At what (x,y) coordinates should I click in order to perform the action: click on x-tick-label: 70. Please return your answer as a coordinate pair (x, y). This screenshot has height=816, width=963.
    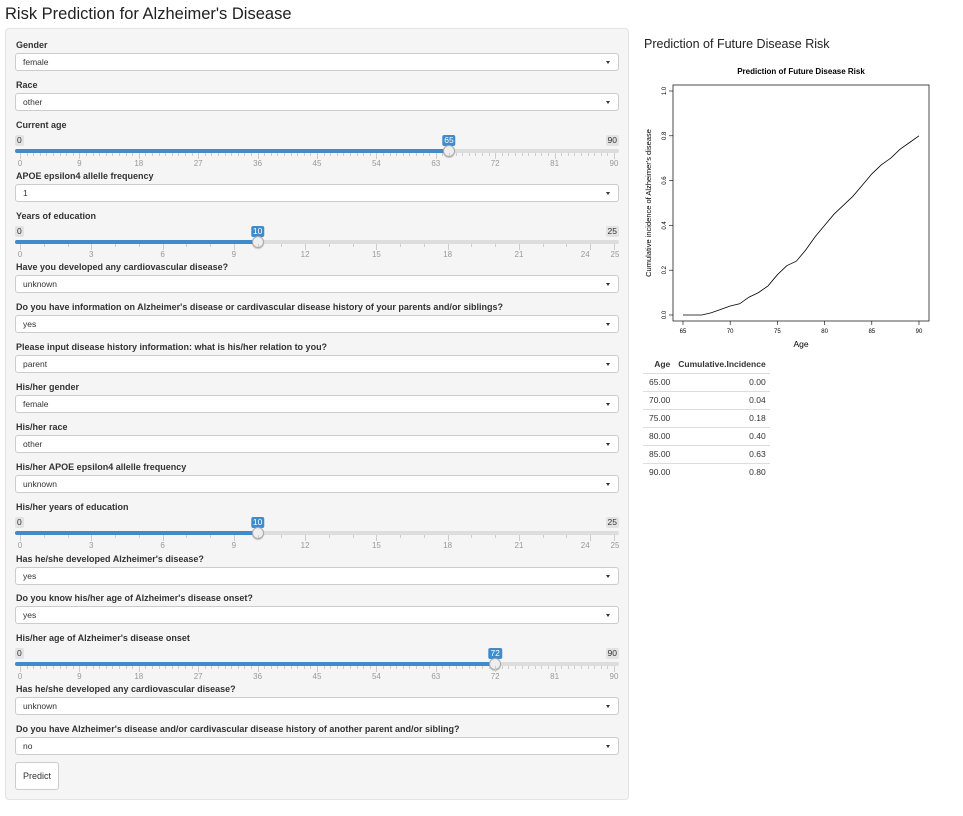
    Looking at the image, I should click on (730, 332).